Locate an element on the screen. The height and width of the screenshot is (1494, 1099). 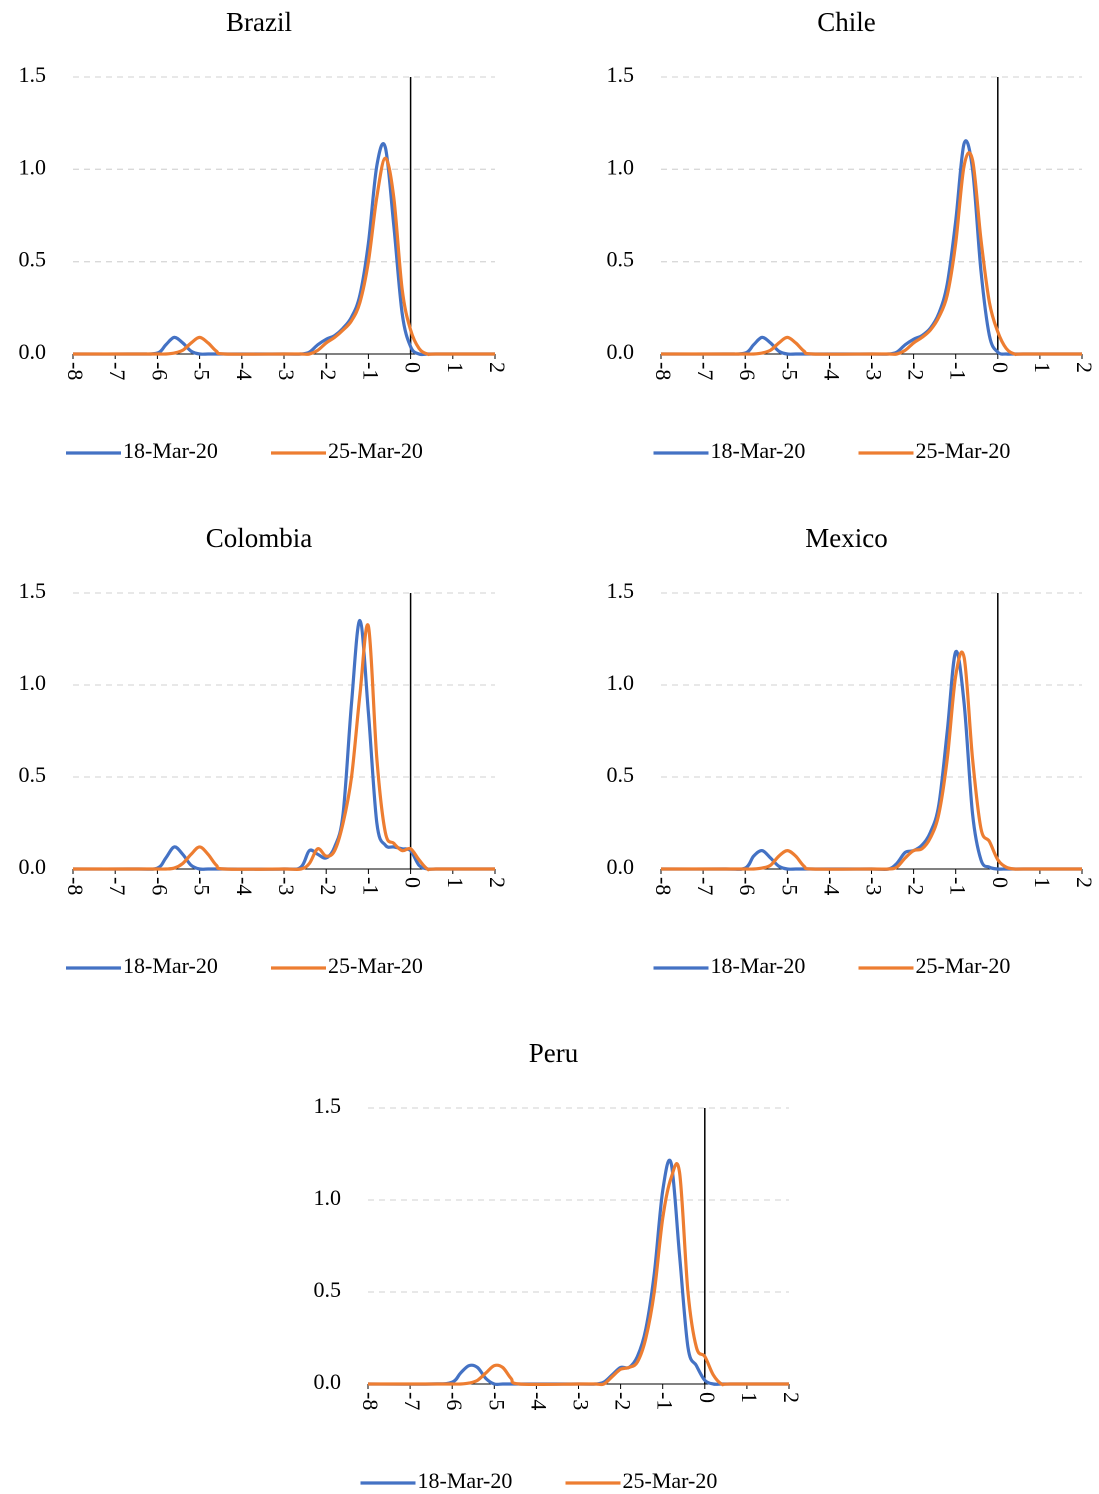
chart-title: Chile is located at coordinates (846, 22).